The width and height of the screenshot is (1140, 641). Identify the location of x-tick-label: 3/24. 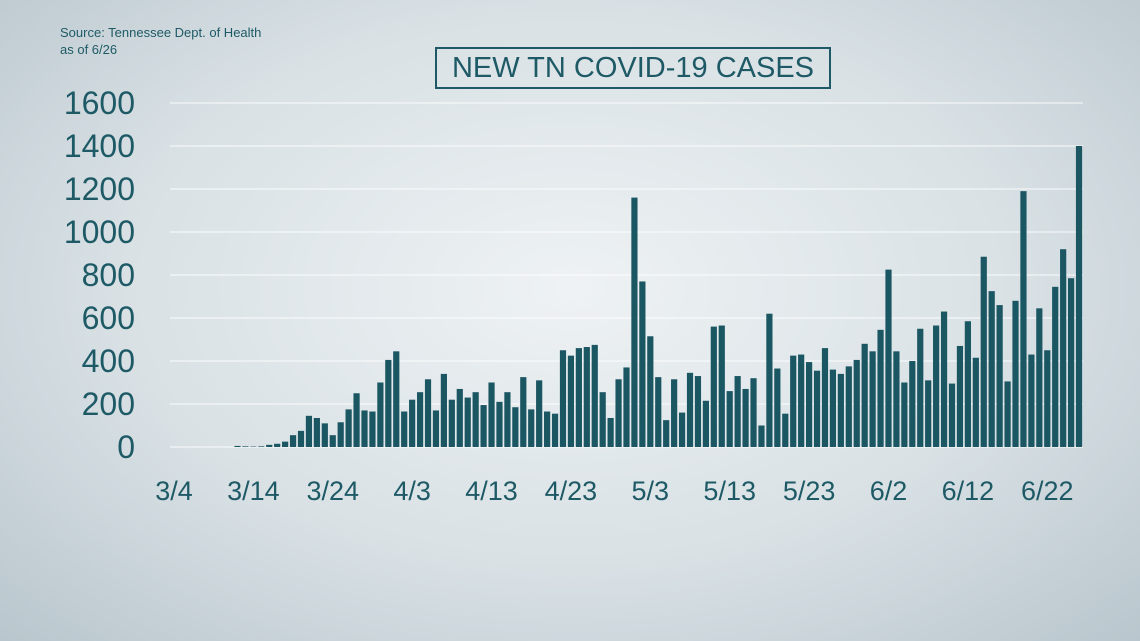
(332, 491).